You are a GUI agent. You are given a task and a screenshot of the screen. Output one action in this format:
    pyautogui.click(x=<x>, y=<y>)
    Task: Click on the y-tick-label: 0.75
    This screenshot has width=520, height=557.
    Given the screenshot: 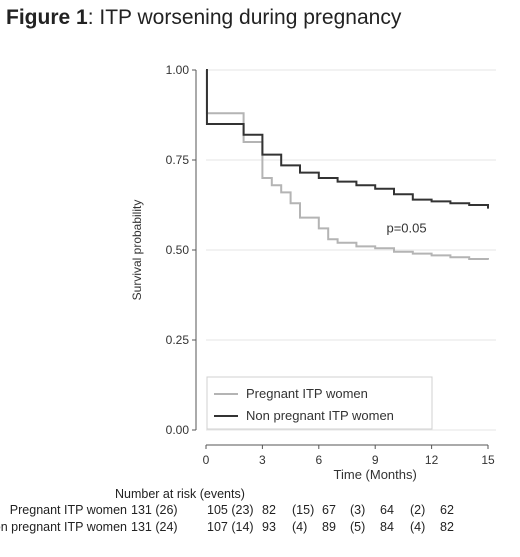 What is the action you would take?
    pyautogui.click(x=178, y=160)
    